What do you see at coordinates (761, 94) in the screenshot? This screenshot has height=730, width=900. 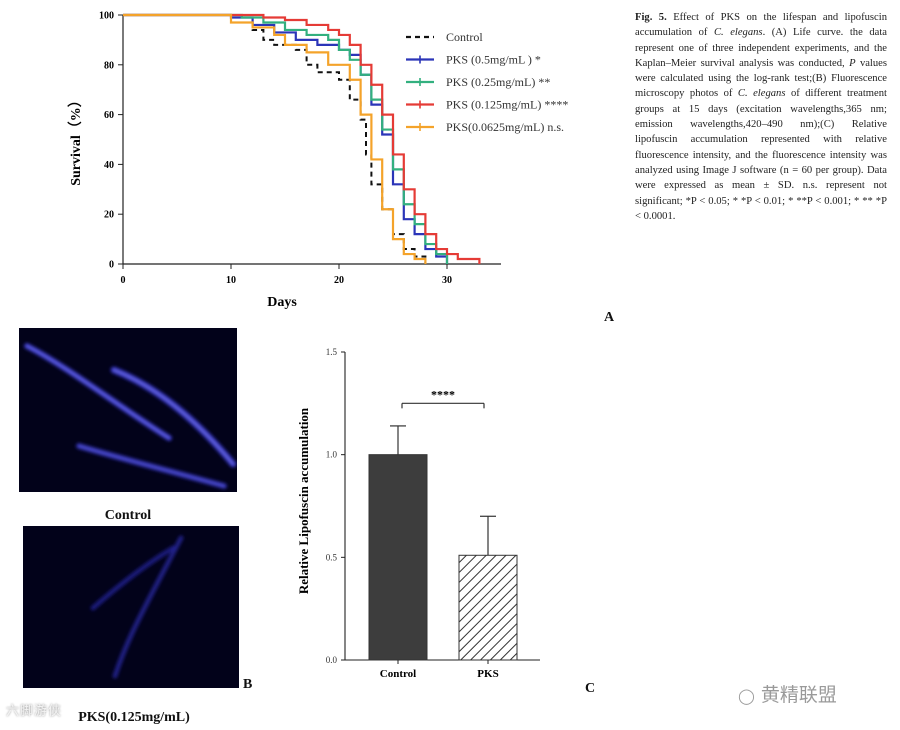 I see `caption-italic-3: C. elegans` at bounding box center [761, 94].